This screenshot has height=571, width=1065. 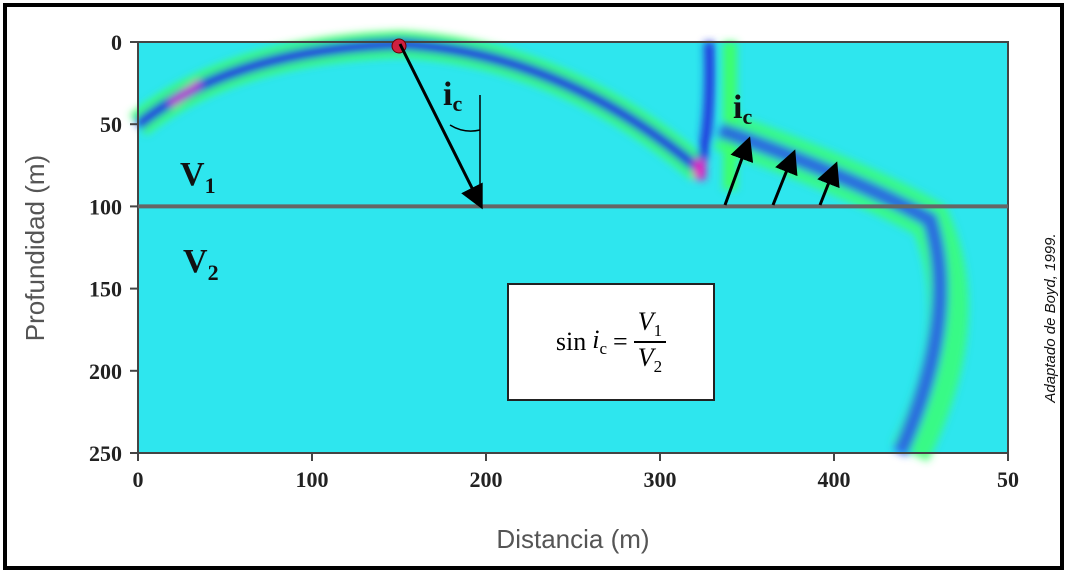 I want to click on fraction: V1 V2, so click(x=650, y=341).